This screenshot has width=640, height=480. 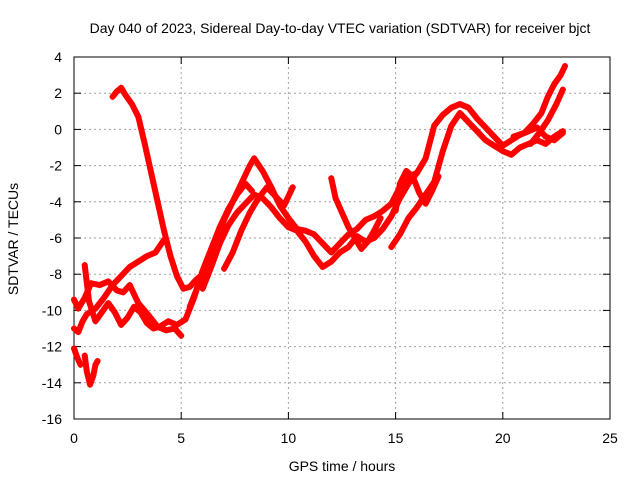 I want to click on y-axis-label: SDTVAR / TECUs, so click(x=13, y=239).